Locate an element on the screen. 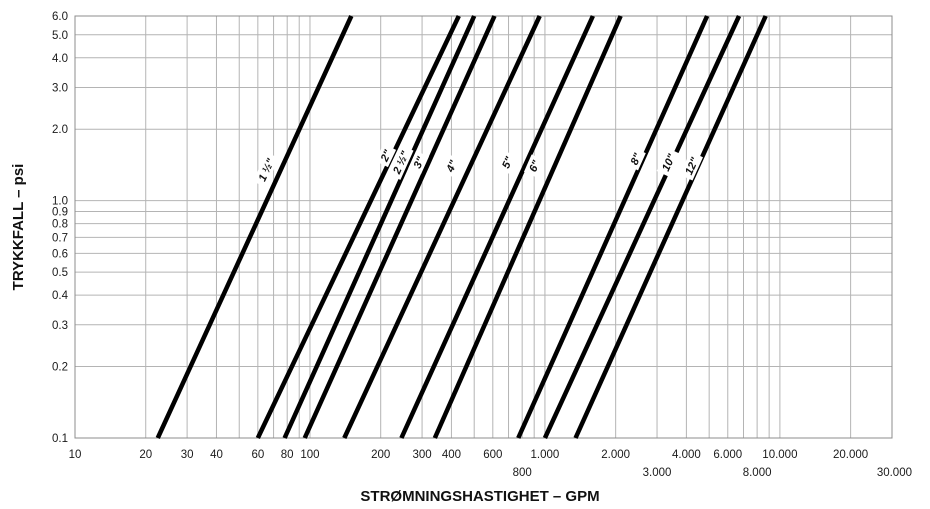  x-tick-label: 10 is located at coordinates (75, 455).